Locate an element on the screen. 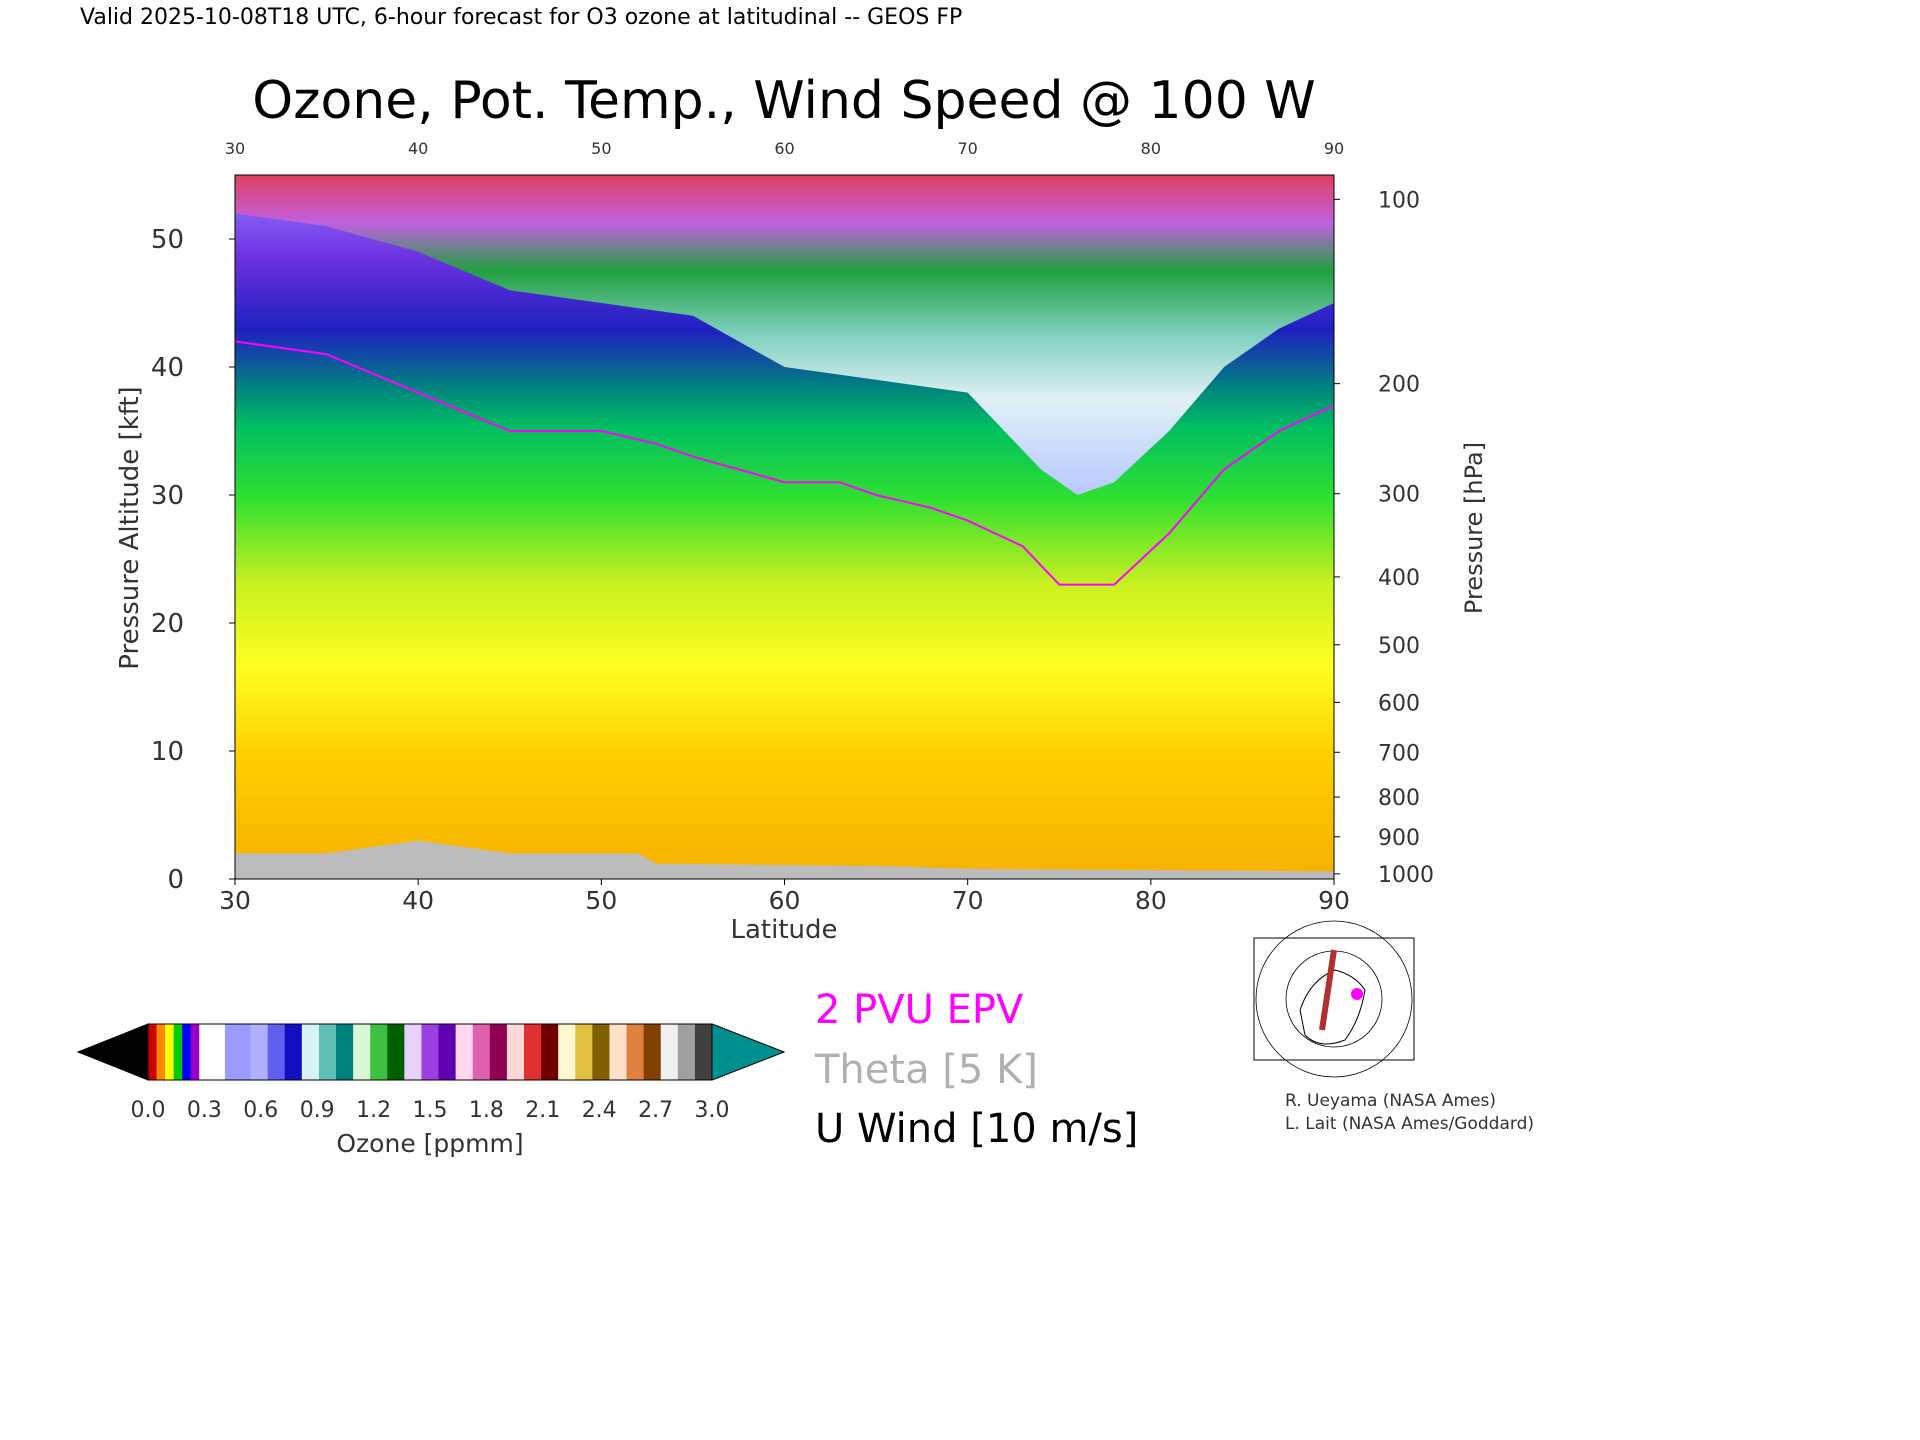  y-axis-ticks: 0 10 20 30 40 50 is located at coordinates (193, 560).